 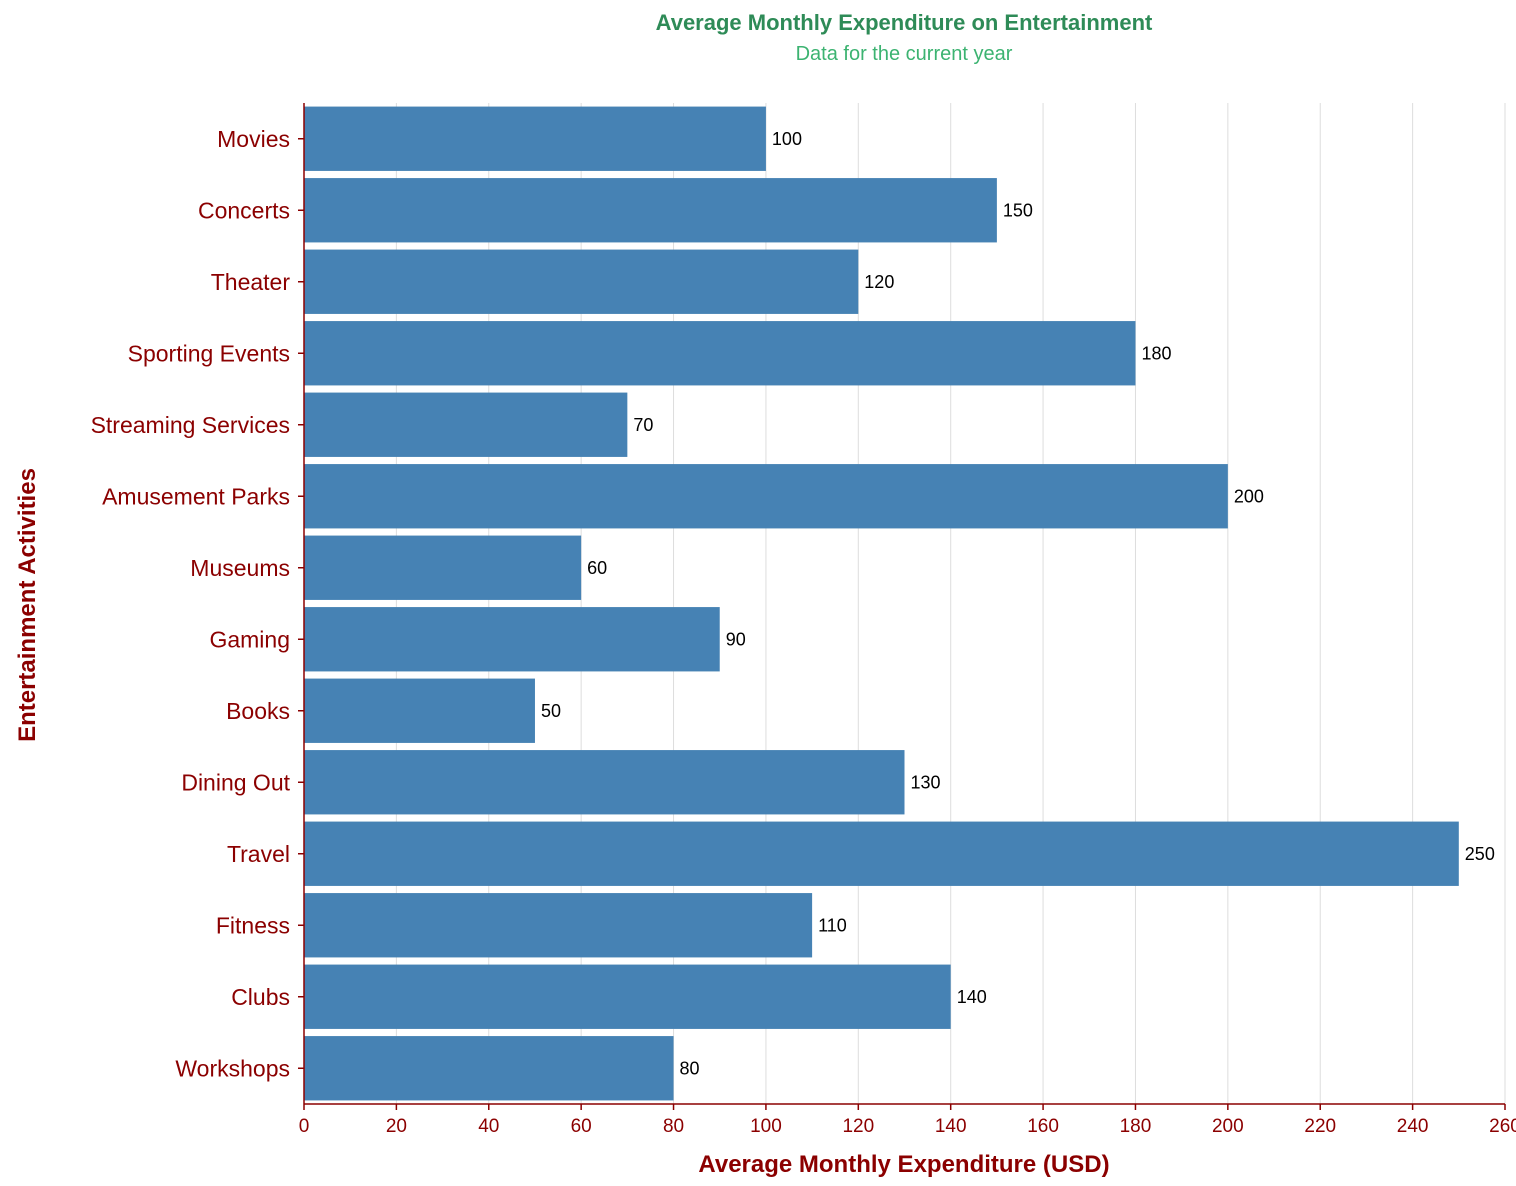 I want to click on x-tick-label-80: 80, so click(x=673, y=1126).